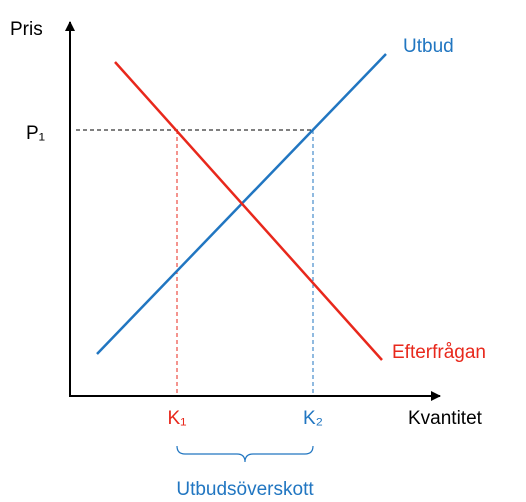 Image resolution: width=526 pixels, height=502 pixels. What do you see at coordinates (445, 418) in the screenshot?
I see `x-axis-label: Kvantitet` at bounding box center [445, 418].